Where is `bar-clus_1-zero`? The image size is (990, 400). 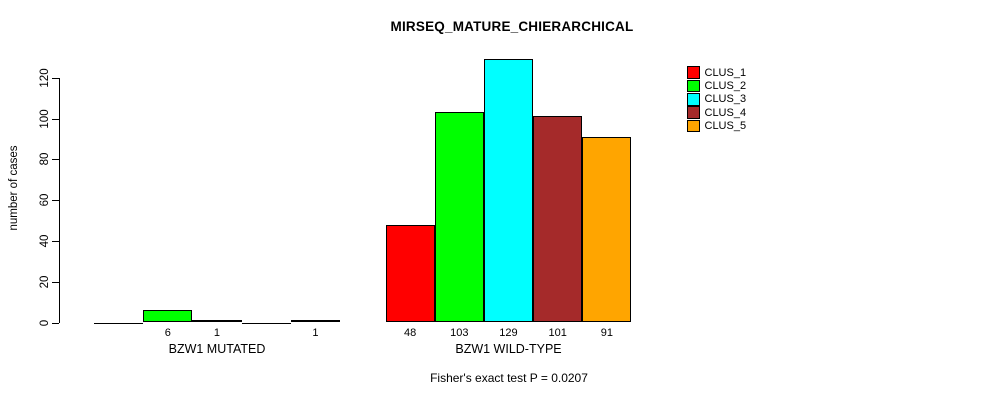 bar-clus_1-zero is located at coordinates (119, 323).